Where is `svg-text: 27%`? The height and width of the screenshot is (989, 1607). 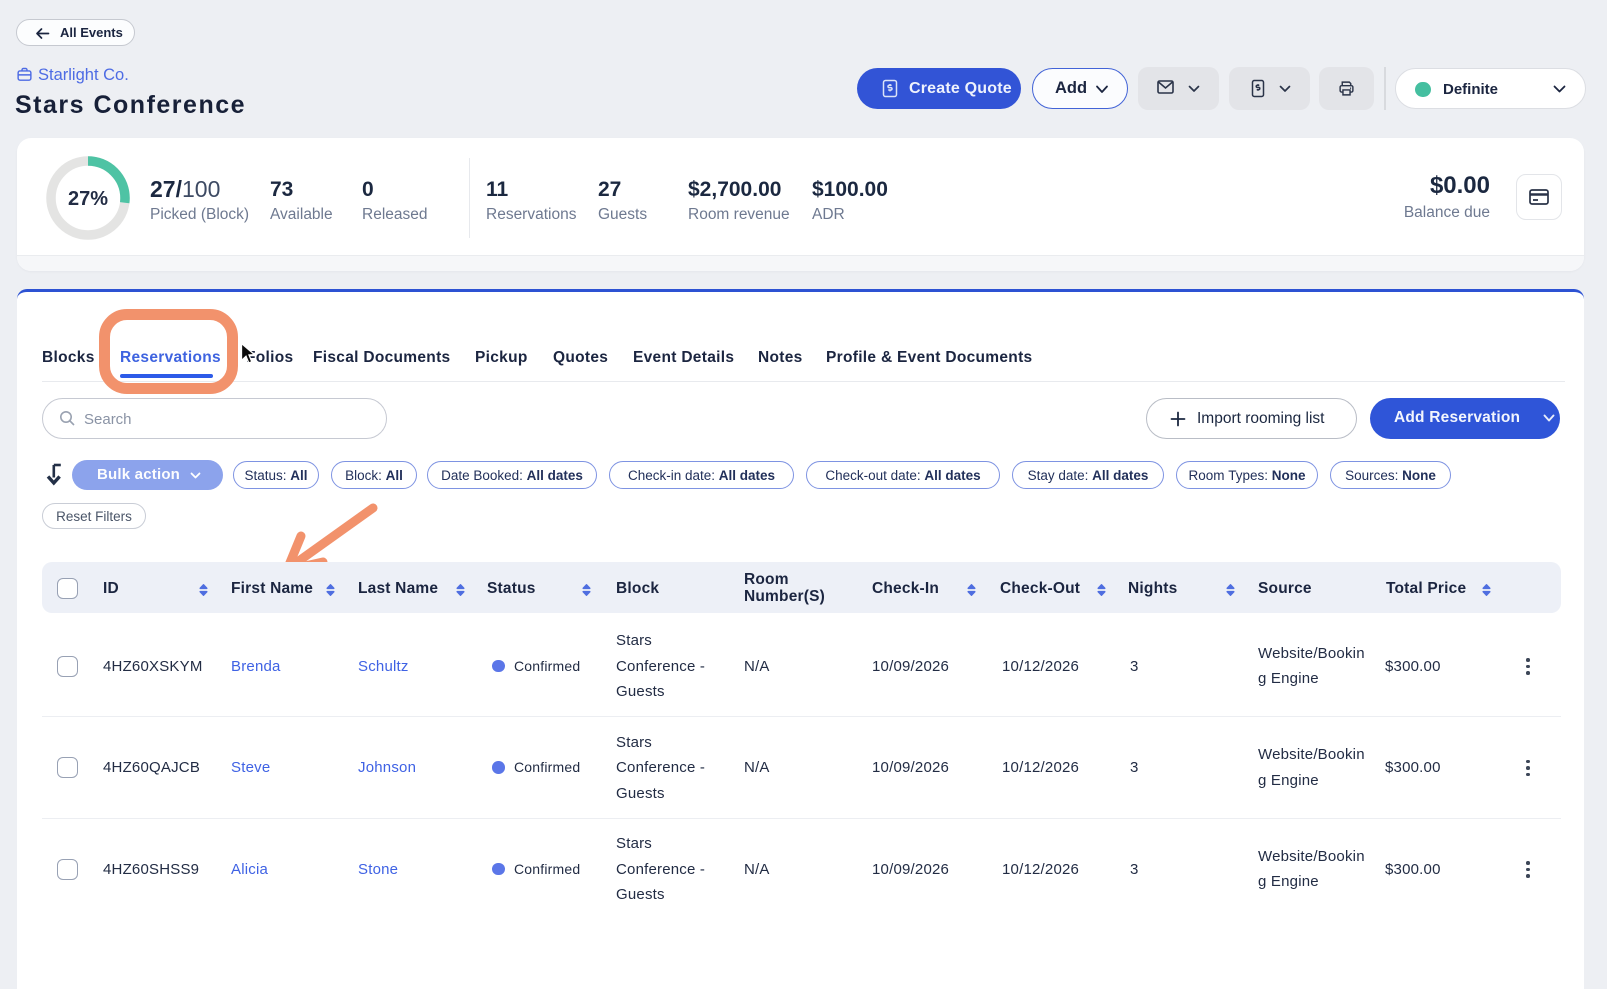 svg-text: 27% is located at coordinates (88, 199).